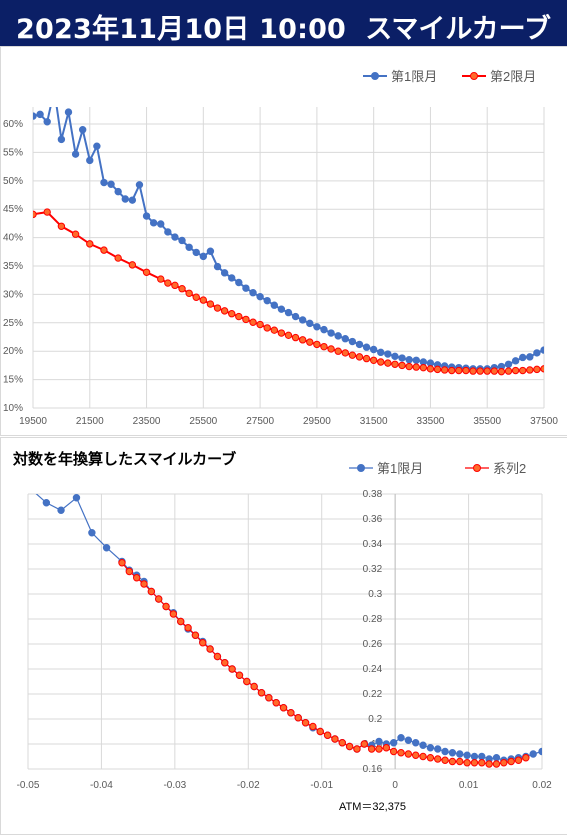  I want to click on y-tick-label: 0.16, so click(373, 769).